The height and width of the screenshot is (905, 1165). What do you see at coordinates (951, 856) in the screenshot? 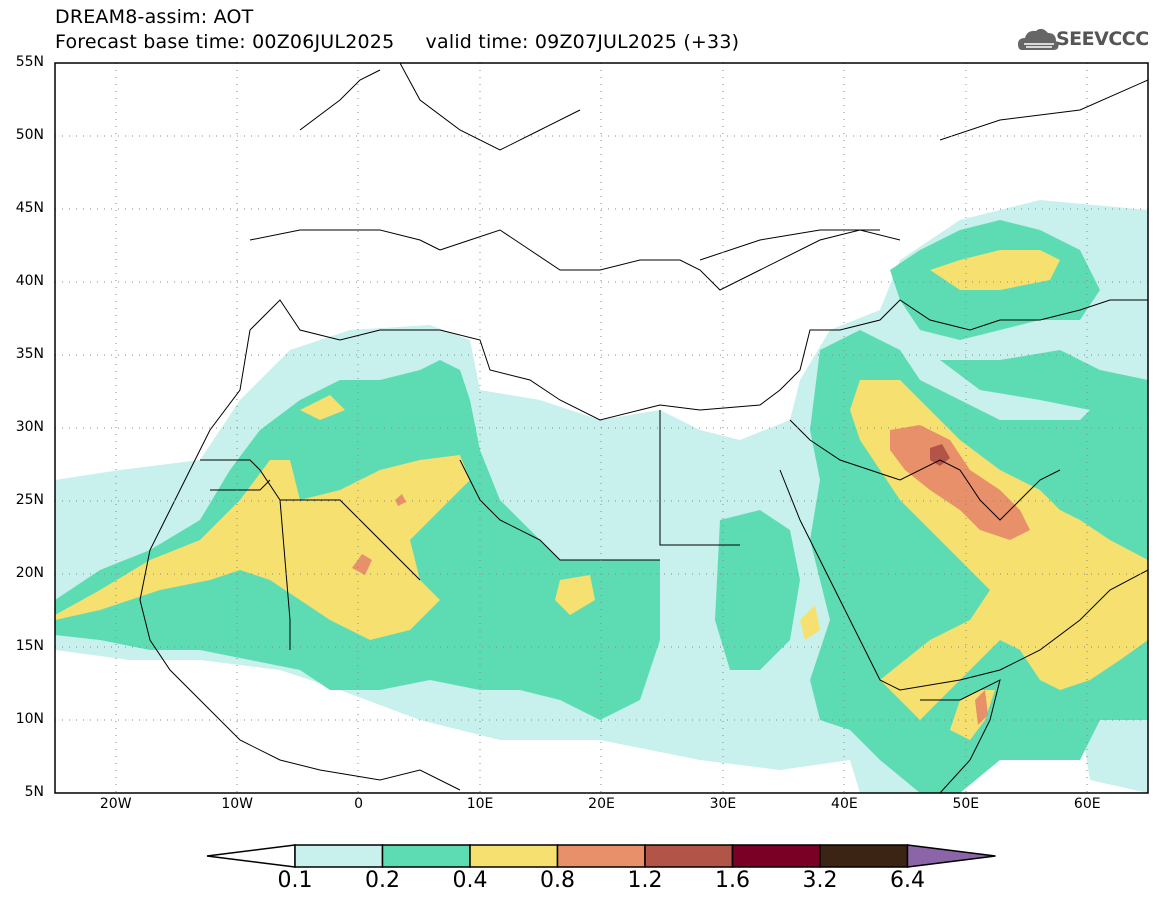
I see `colorbar-right-arrow` at bounding box center [951, 856].